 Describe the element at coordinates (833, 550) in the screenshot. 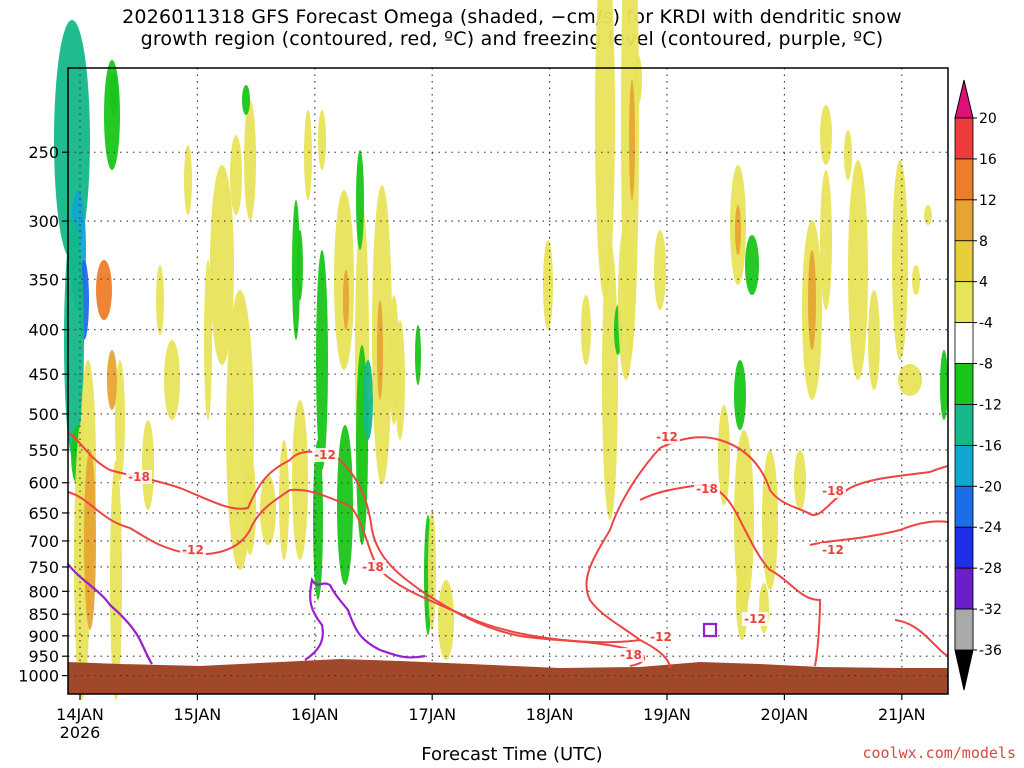

I see `dgz-label-10: -12` at that location.